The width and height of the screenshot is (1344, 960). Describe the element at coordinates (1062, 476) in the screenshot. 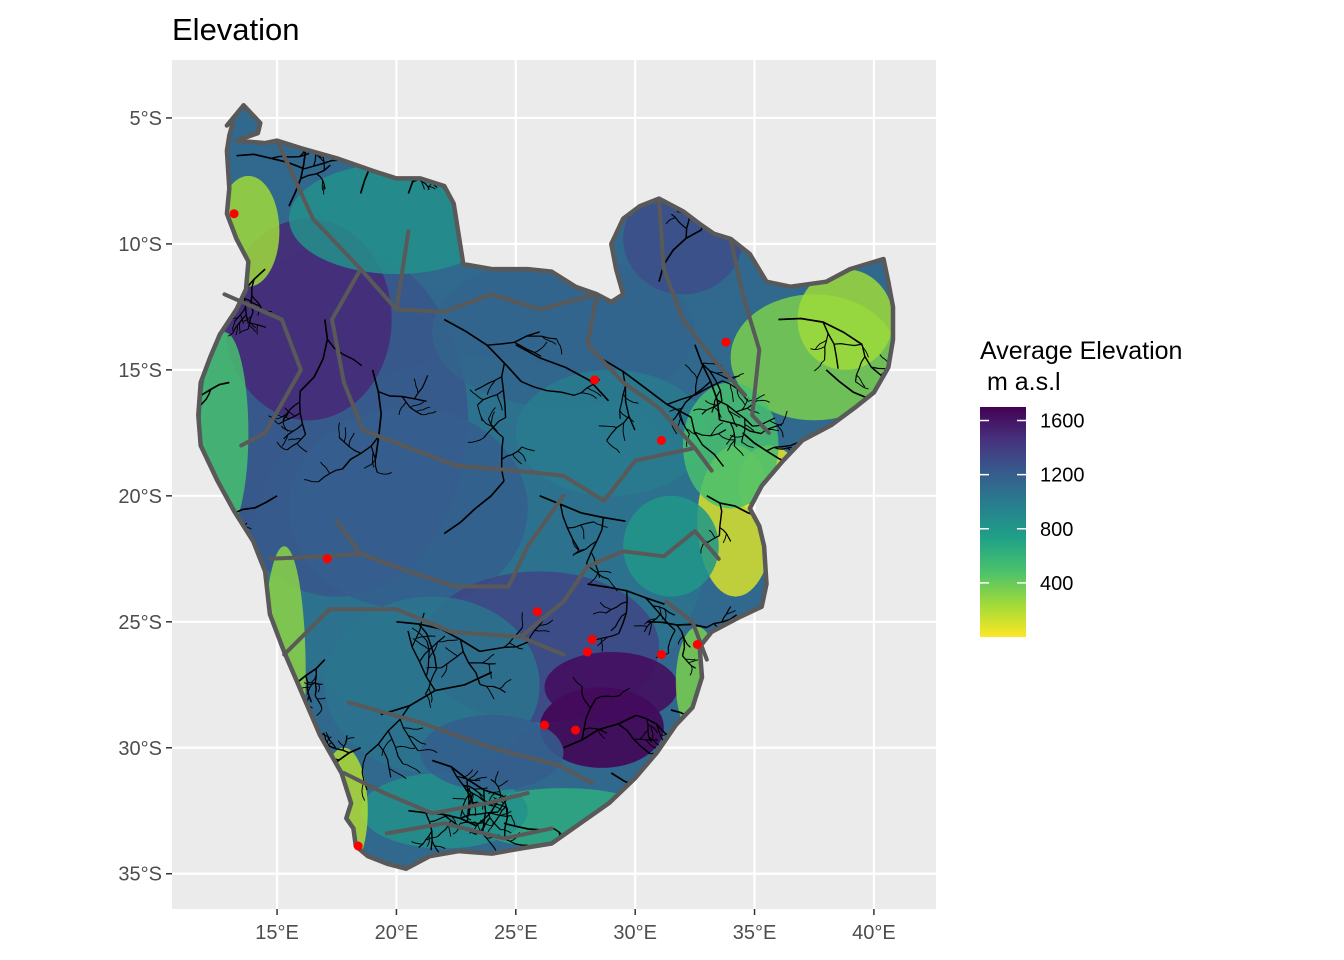

I see `legend-break-label: 1200` at that location.